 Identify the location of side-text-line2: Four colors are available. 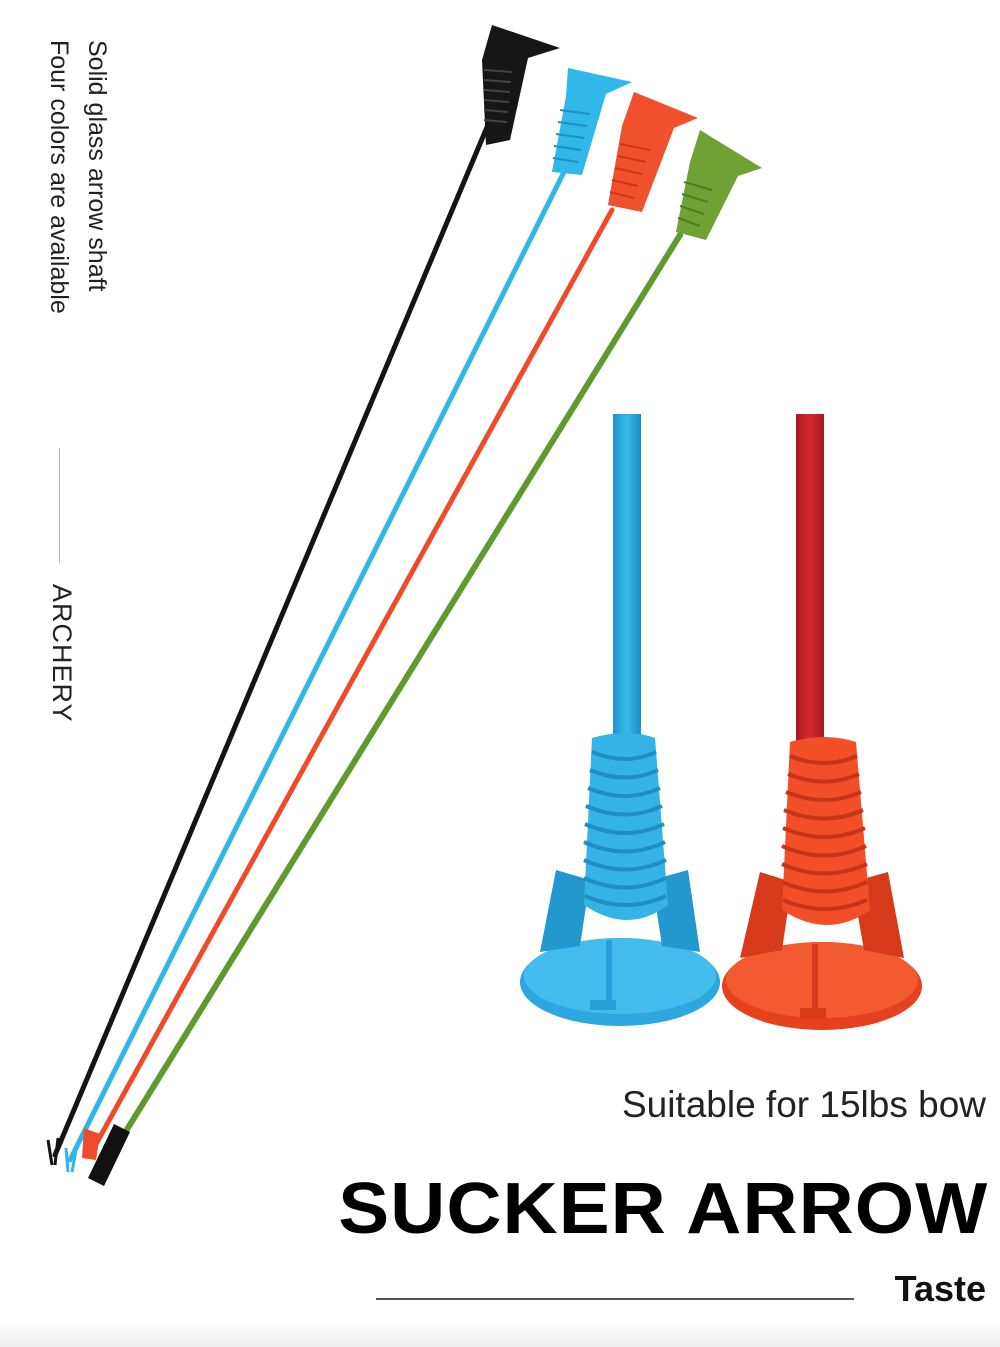
(59, 177).